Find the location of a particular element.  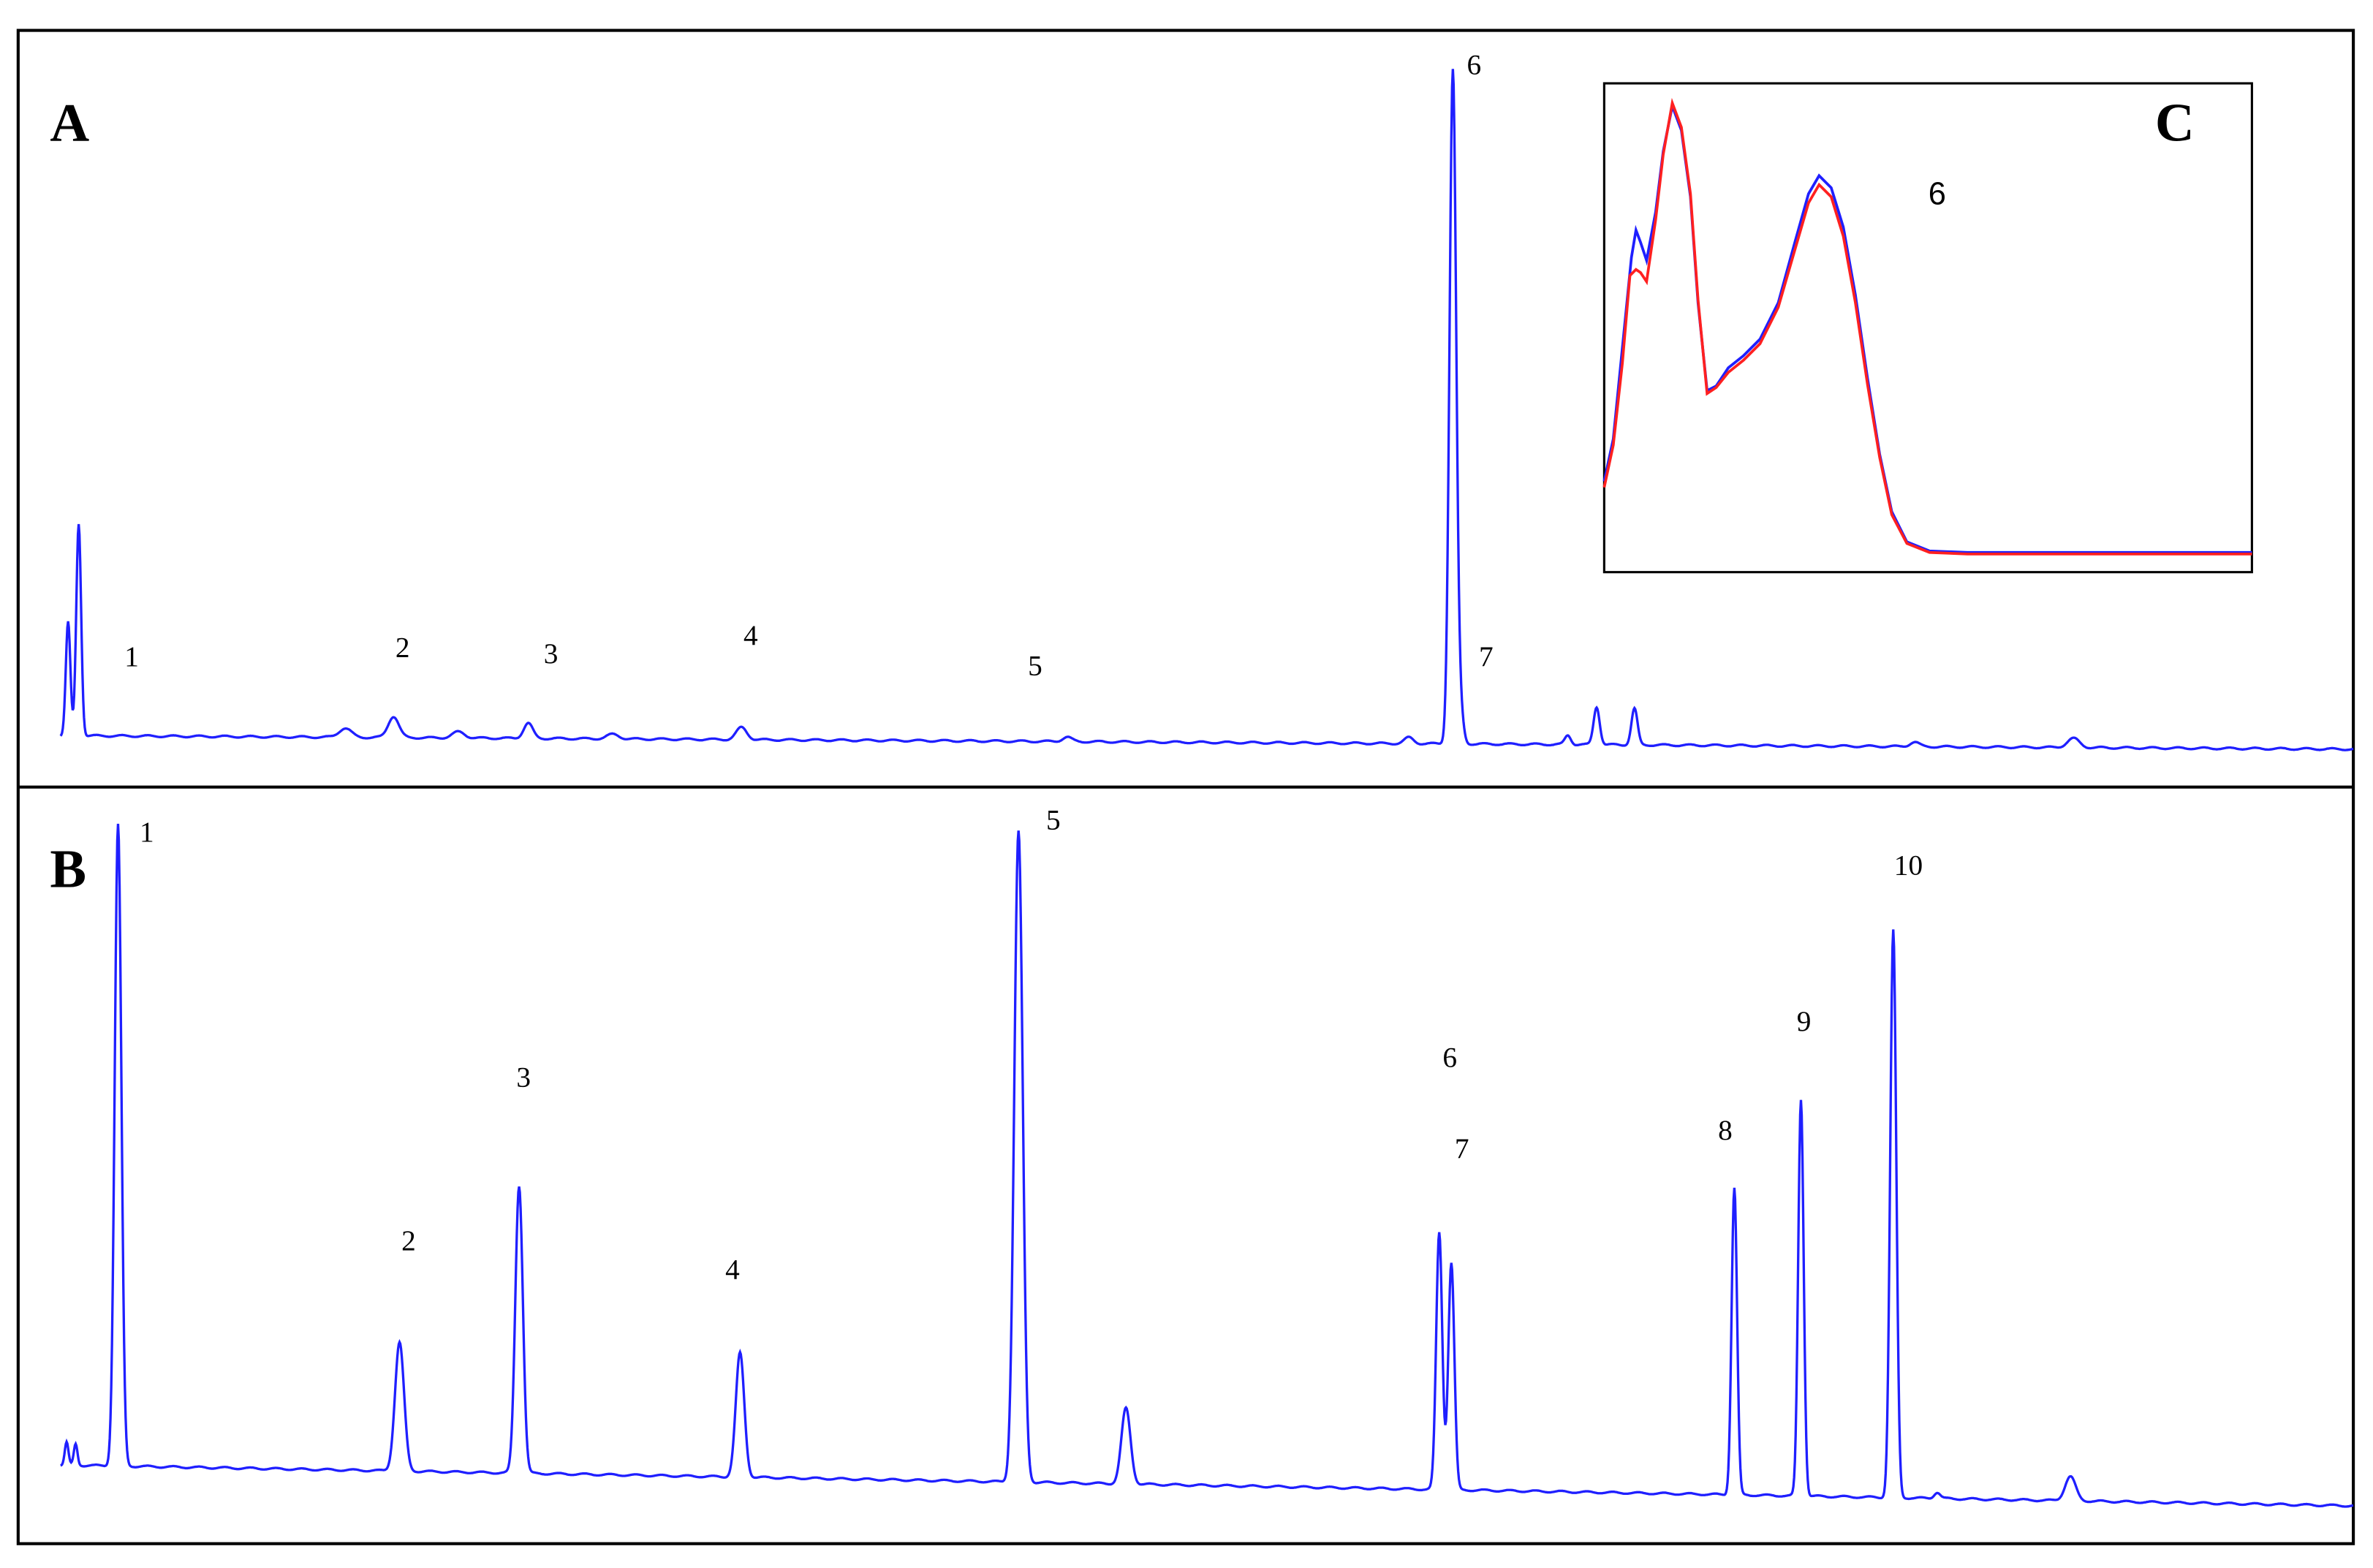

panel-label: B is located at coordinates (68, 869).